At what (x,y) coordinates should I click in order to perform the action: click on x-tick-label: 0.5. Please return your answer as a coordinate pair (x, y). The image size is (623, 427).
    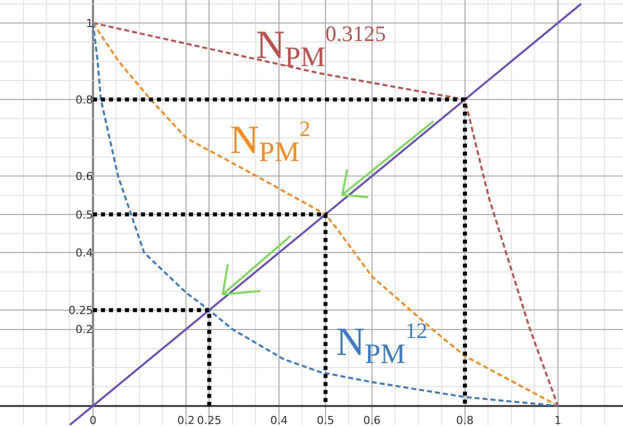
    Looking at the image, I should click on (325, 420).